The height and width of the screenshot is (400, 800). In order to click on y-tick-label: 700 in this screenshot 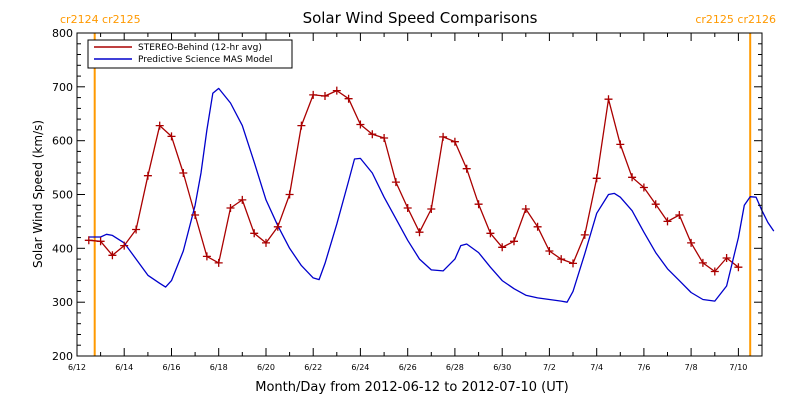, I will do `click(62, 87)`.